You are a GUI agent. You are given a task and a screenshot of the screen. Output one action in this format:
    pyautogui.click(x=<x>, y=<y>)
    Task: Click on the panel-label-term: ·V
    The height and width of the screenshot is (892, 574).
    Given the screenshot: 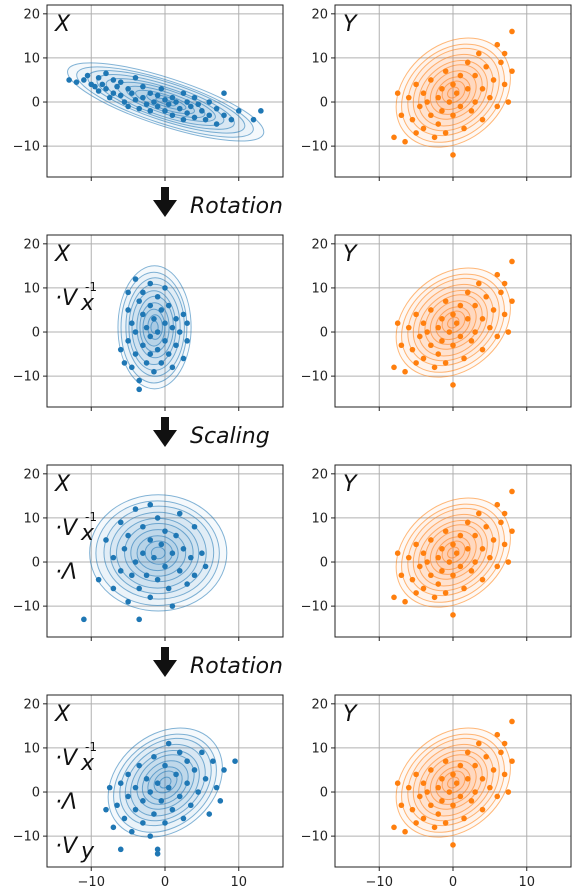 What is the action you would take?
    pyautogui.click(x=67, y=528)
    